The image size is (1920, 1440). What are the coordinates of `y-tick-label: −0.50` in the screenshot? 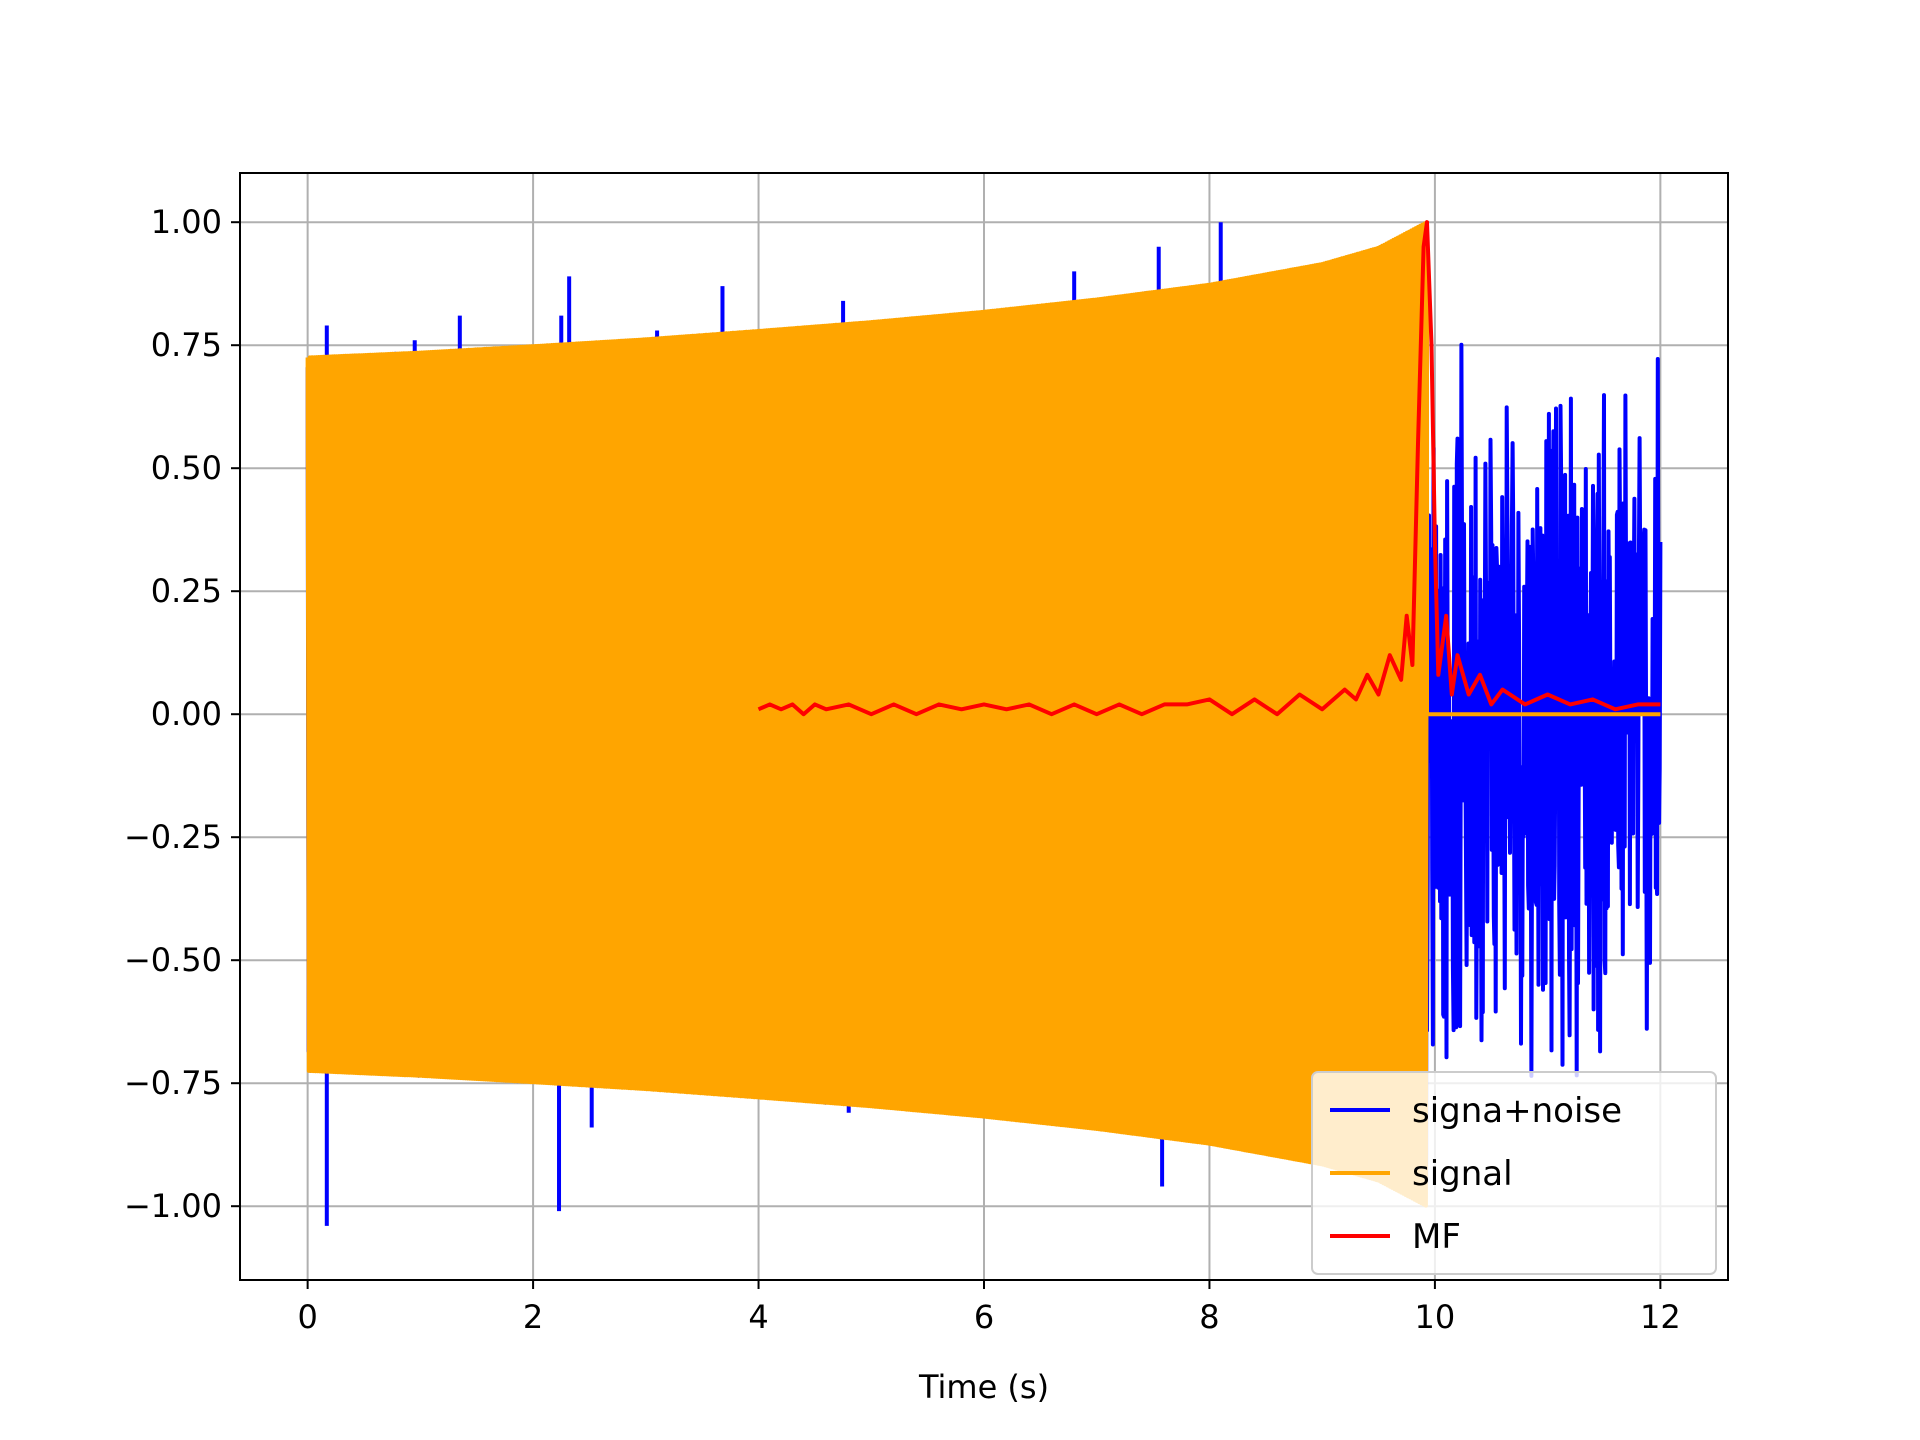 It's located at (173, 960).